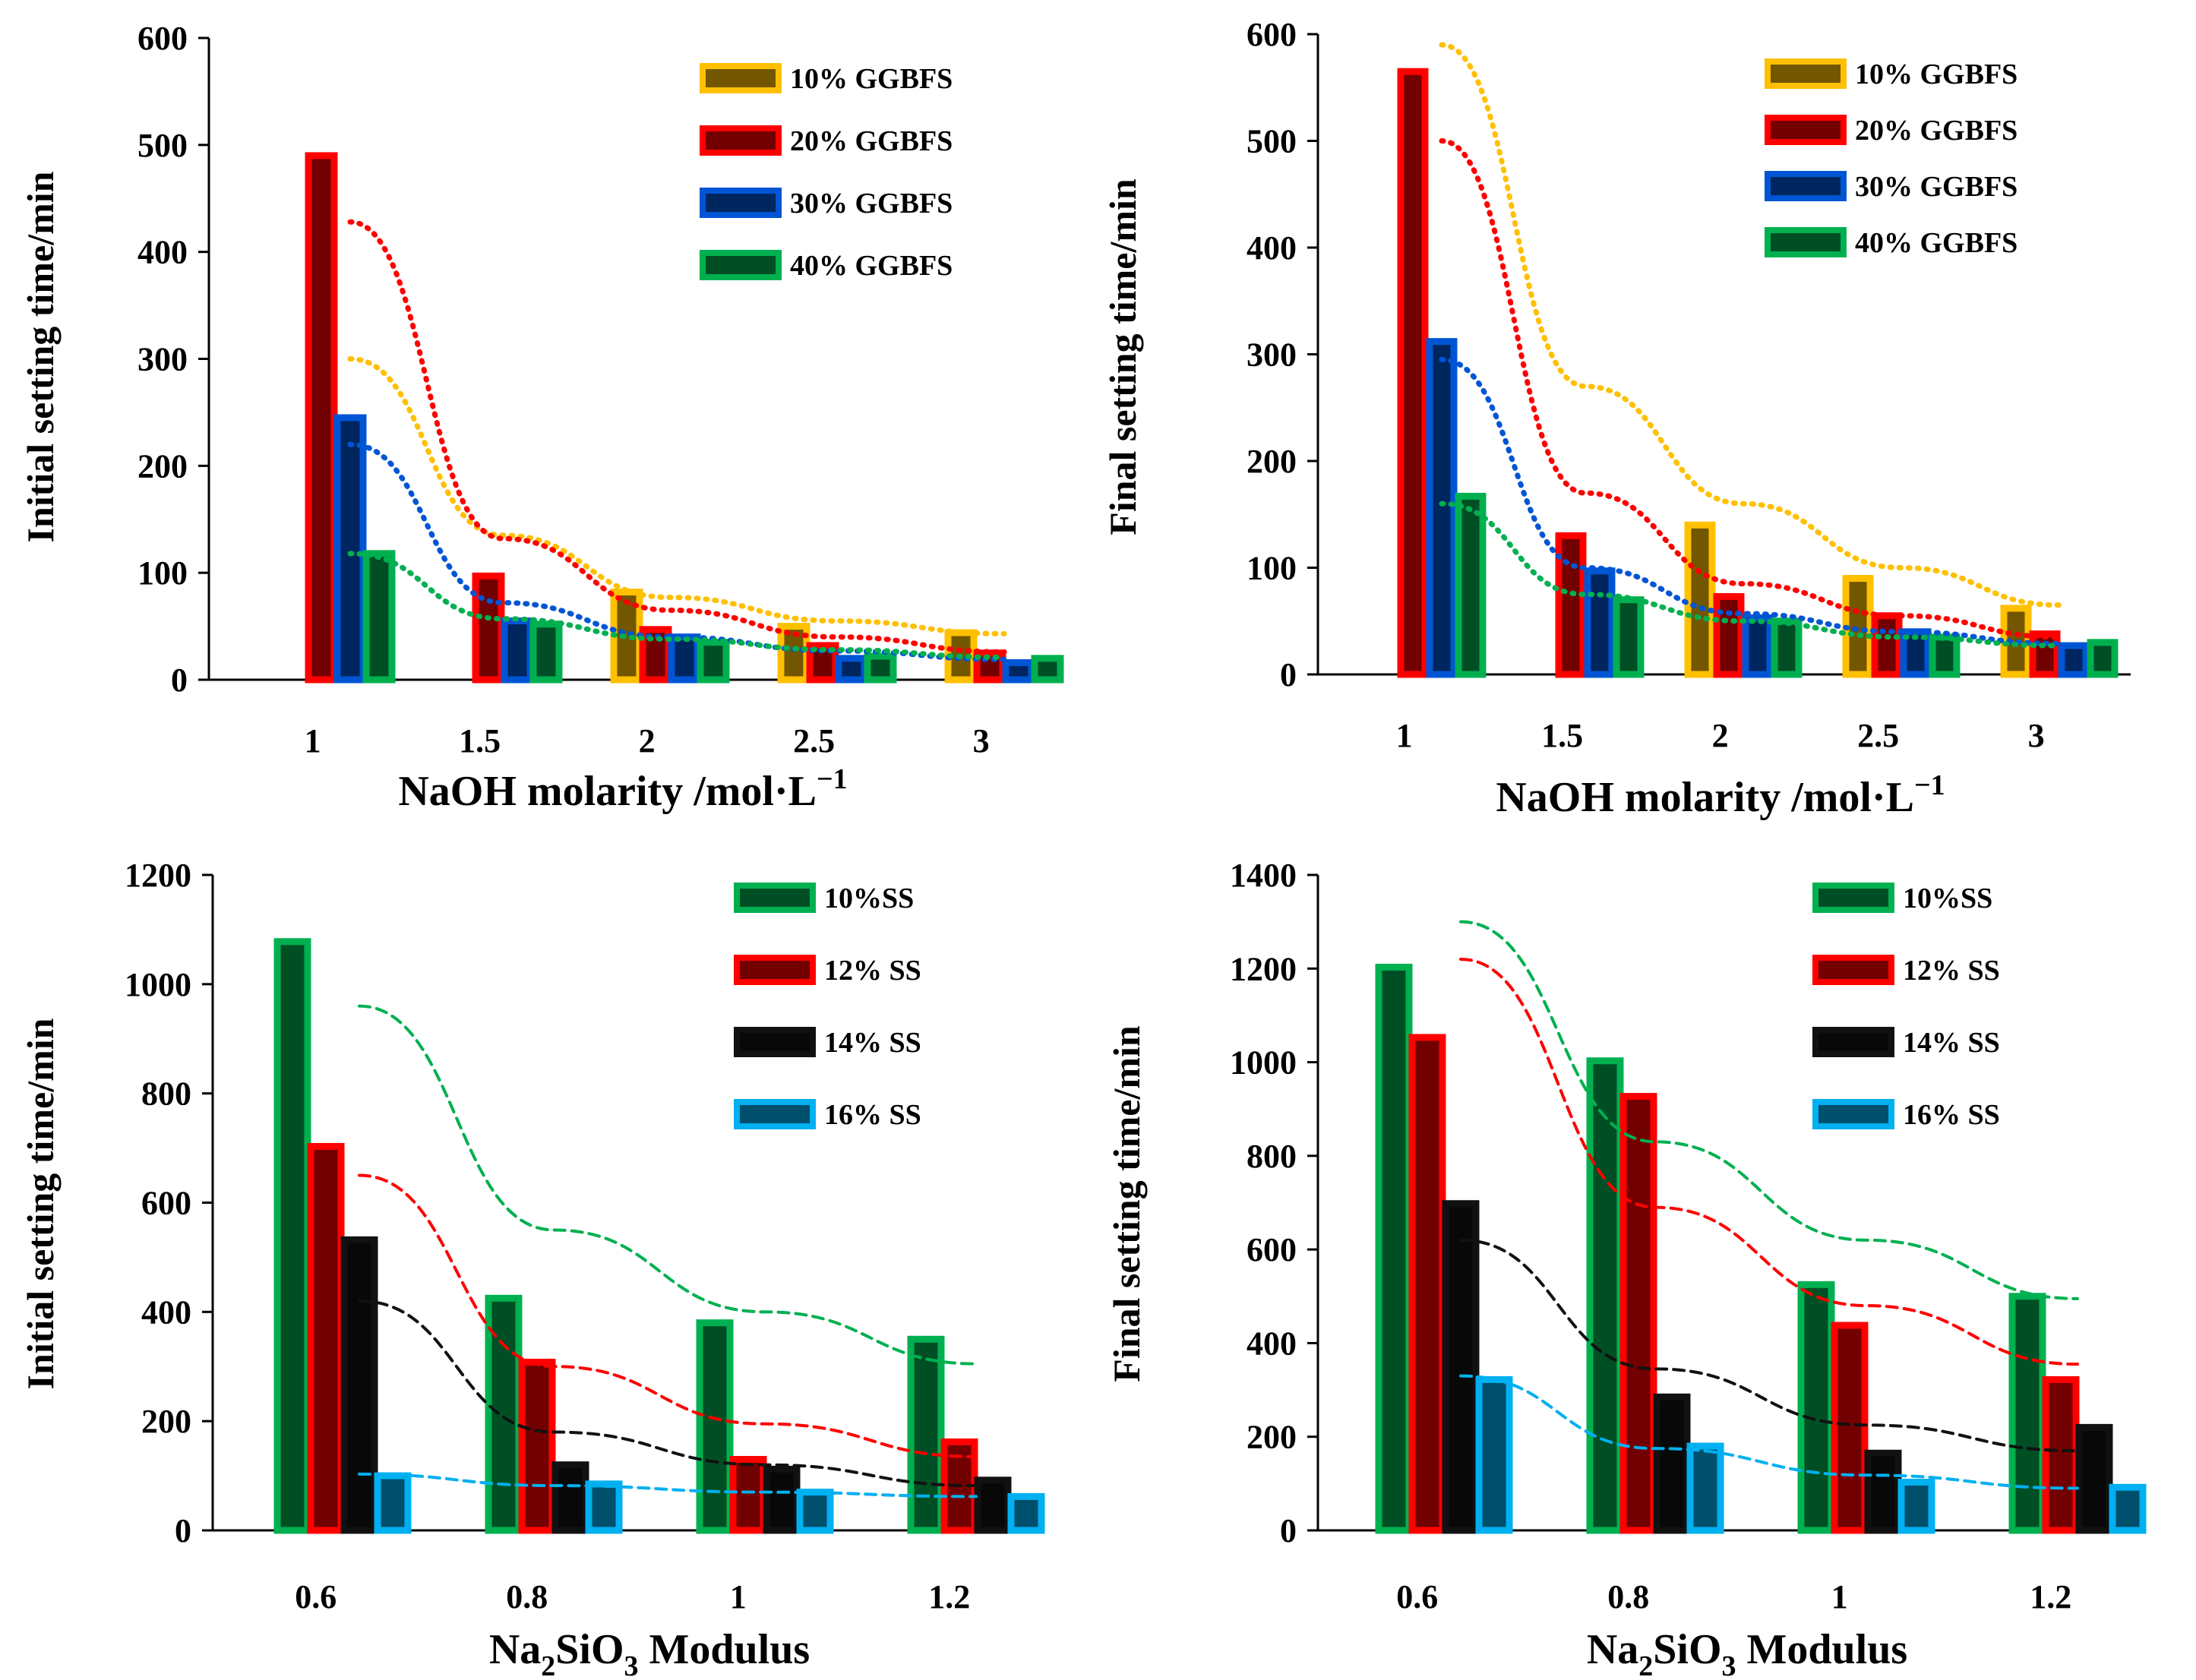  What do you see at coordinates (1394, 1248) in the screenshot?
I see `bar-d-s0-c0` at bounding box center [1394, 1248].